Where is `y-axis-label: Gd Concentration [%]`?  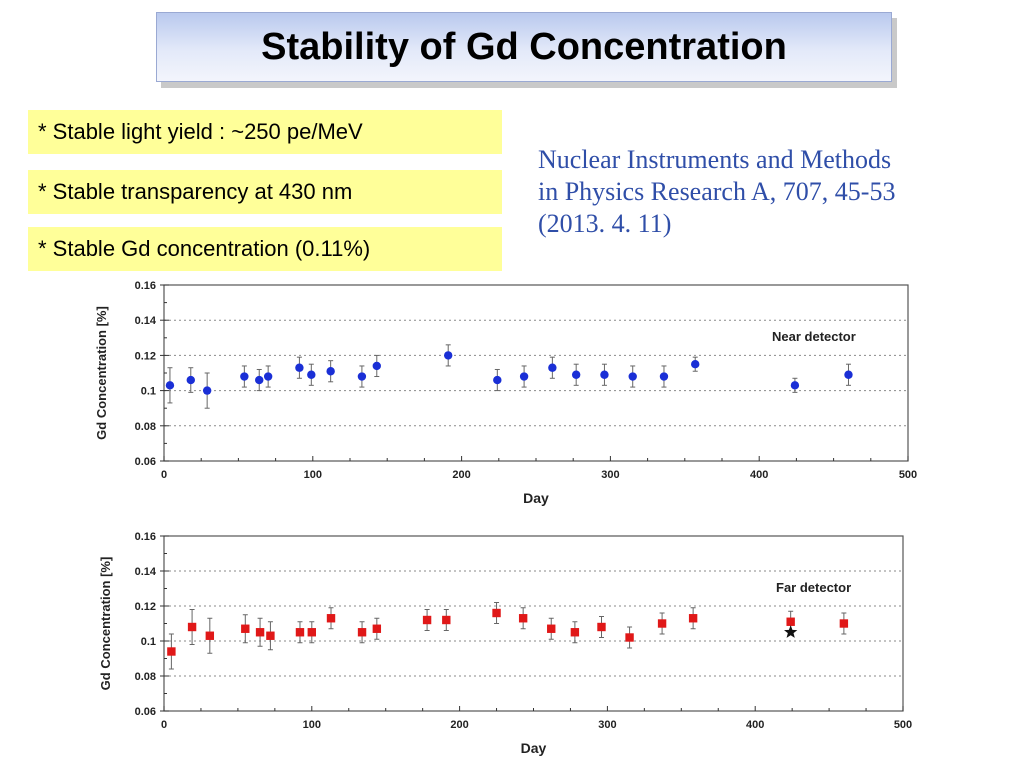
y-axis-label: Gd Concentration [%] is located at coordinates (101, 373).